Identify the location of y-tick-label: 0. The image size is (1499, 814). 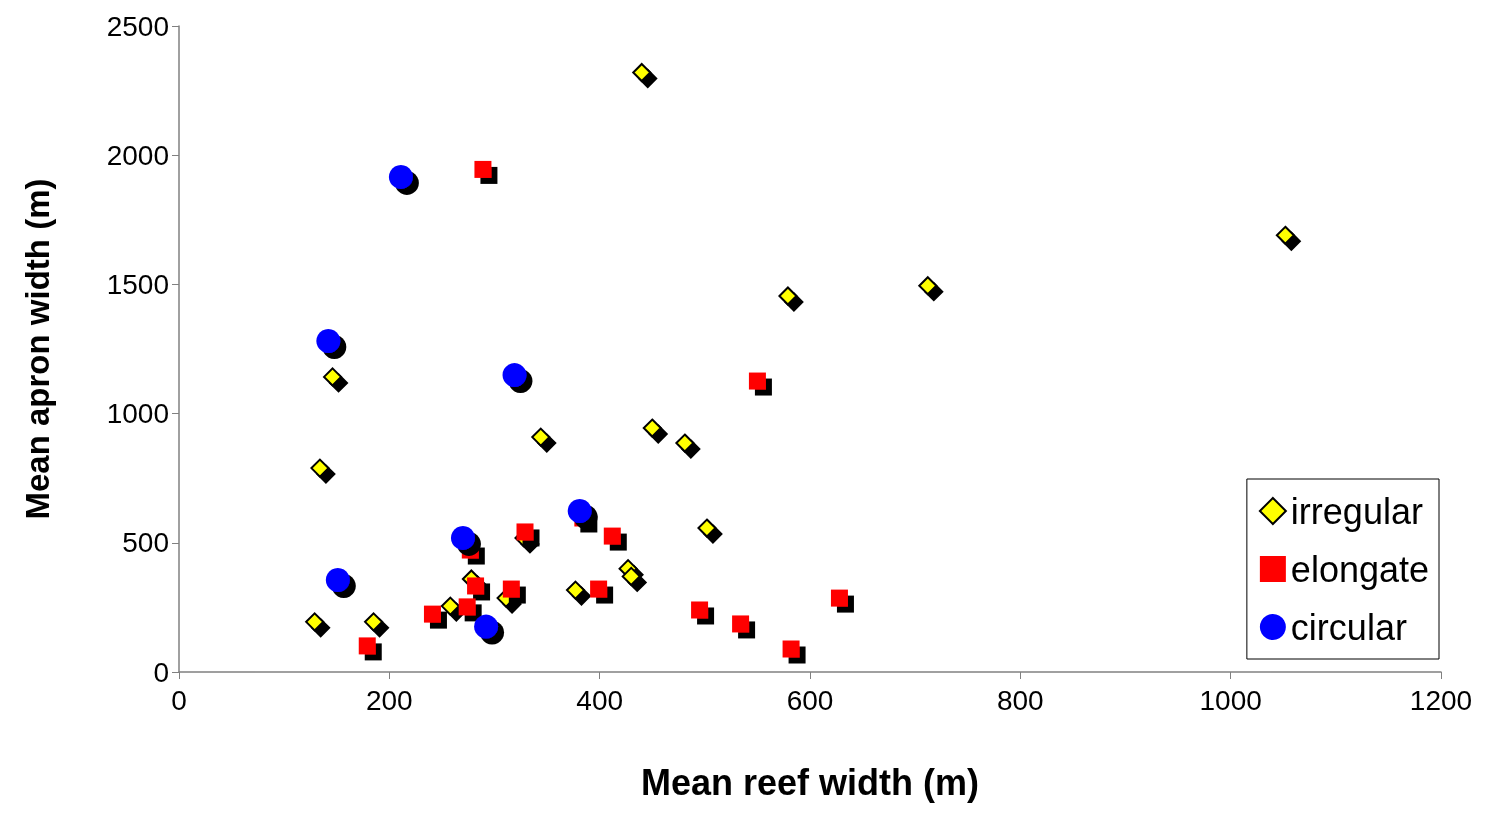
(161, 672).